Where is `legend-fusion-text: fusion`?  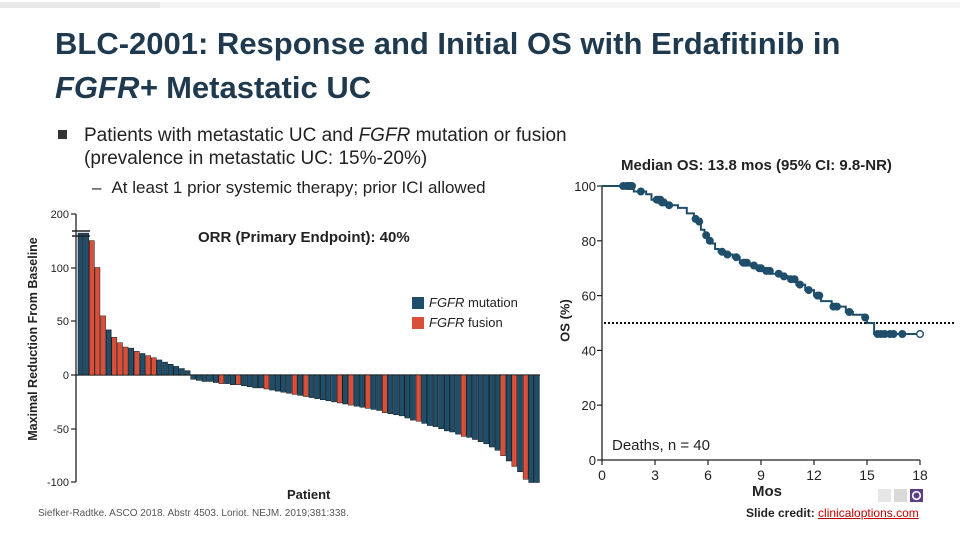 legend-fusion-text: fusion is located at coordinates (483, 322).